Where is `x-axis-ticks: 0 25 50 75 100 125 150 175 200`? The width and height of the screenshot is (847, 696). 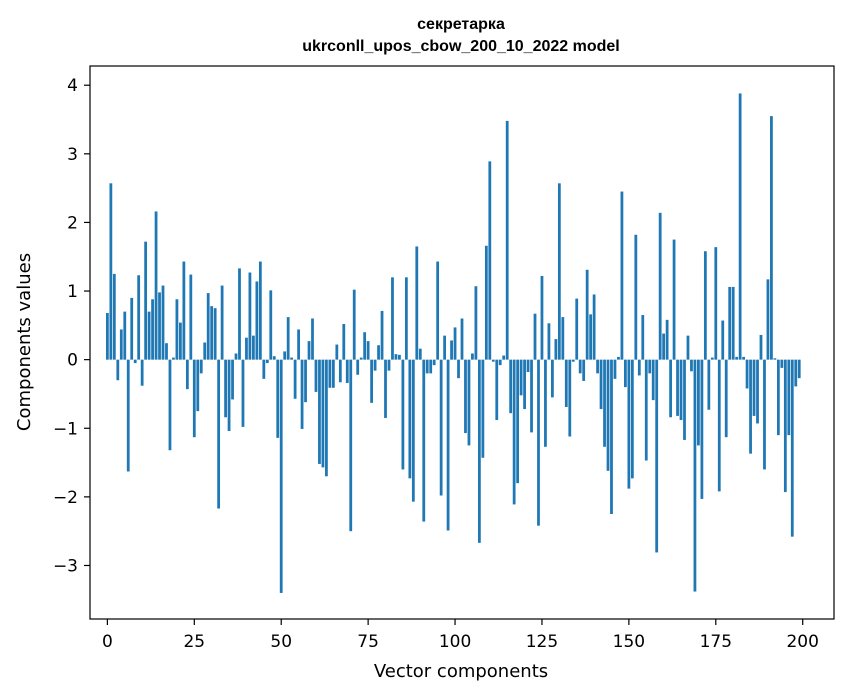
x-axis-ticks: 0 25 50 75 100 125 150 175 200 is located at coordinates (460, 635).